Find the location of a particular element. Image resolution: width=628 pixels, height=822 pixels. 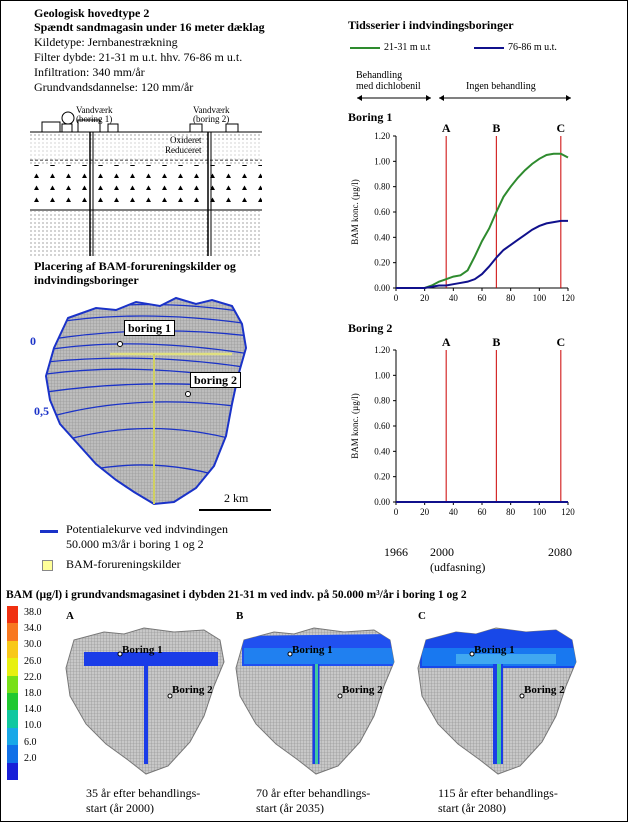

panel-caption-line2: start (år 2080) is located at coordinates (472, 808).